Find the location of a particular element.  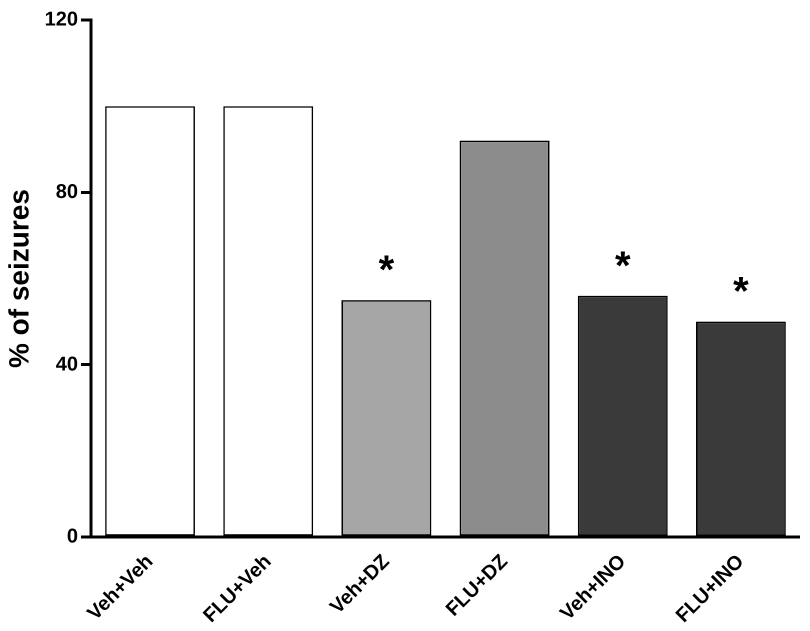

y-tick-label: 120 is located at coordinates (61, 19).